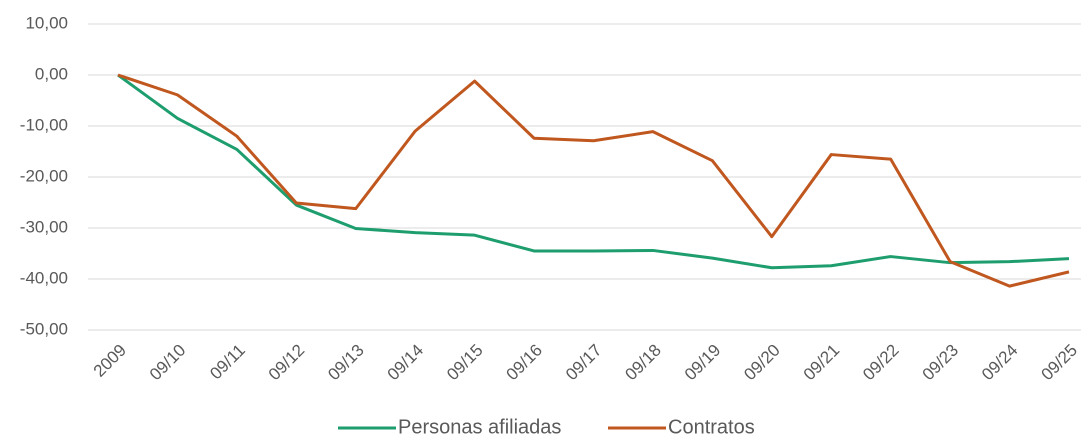 This screenshot has width=1083, height=439. I want to click on x-tick-label: 09/20, so click(762, 363).